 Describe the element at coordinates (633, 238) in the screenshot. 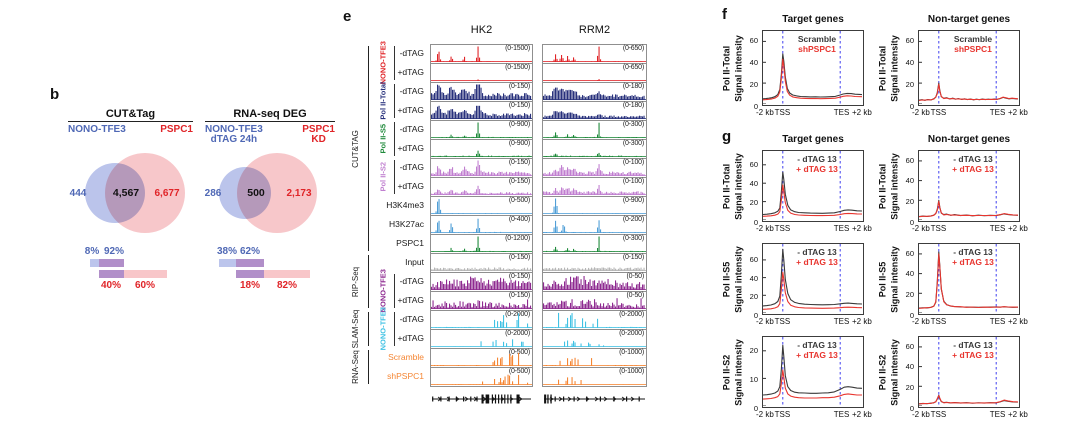

I see `track-scale-label: (0-300)` at that location.